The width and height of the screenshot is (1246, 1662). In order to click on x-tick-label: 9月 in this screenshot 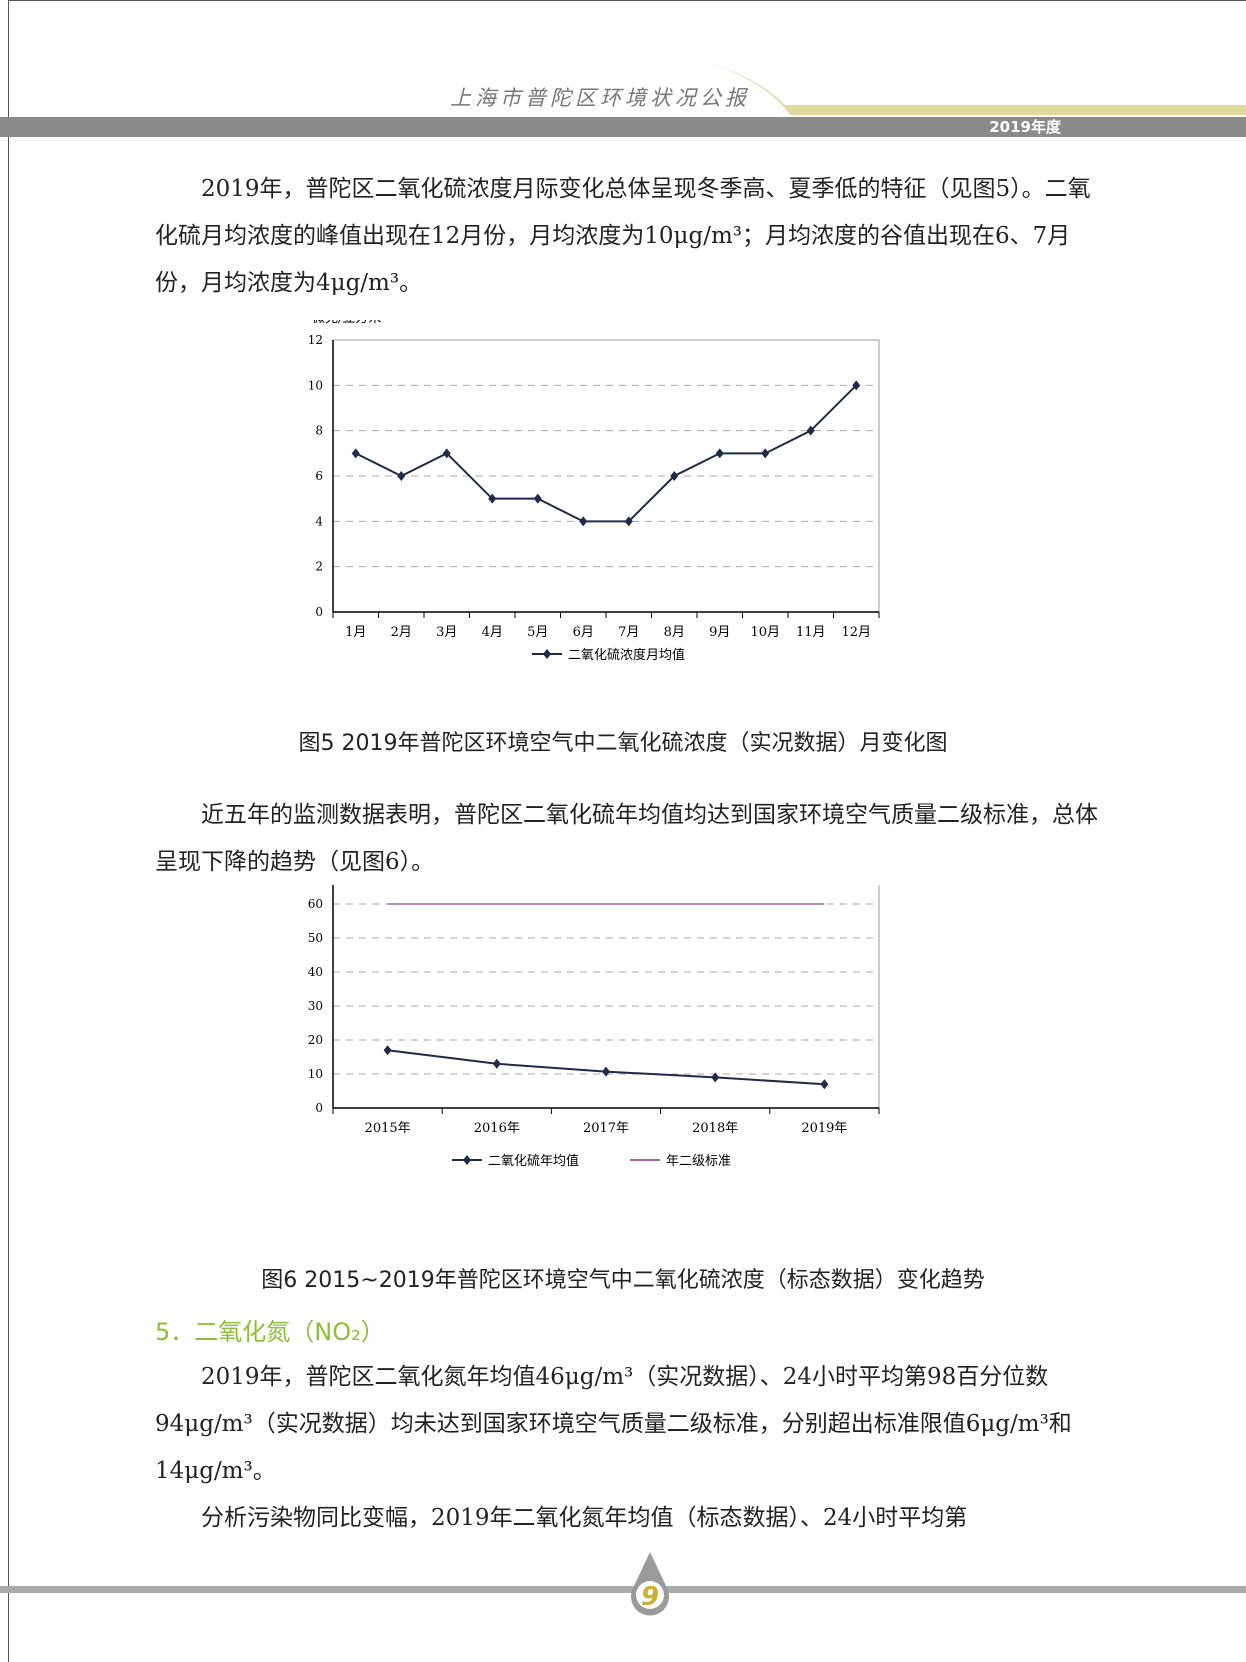, I will do `click(719, 632)`.